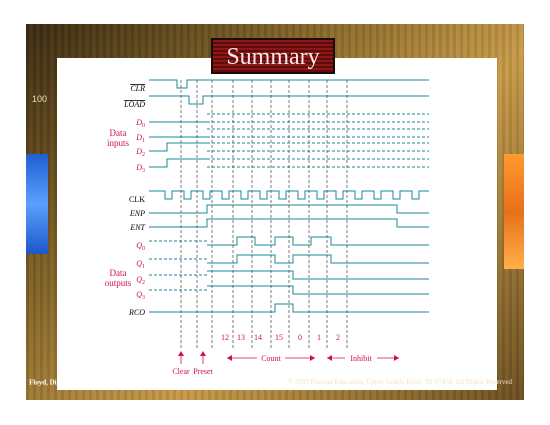  I want to click on signal-labels: CLR LOAD D0 D1 D2 D3 CLK ENP ENT Q0 Q1 Q2 Q3 RCO, so click(134, 200).